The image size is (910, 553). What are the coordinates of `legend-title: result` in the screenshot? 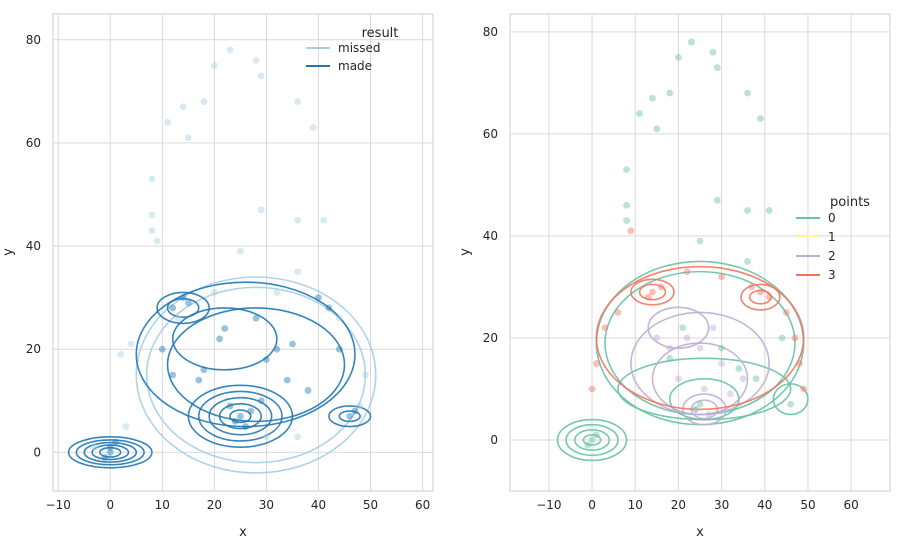 It's located at (380, 33).